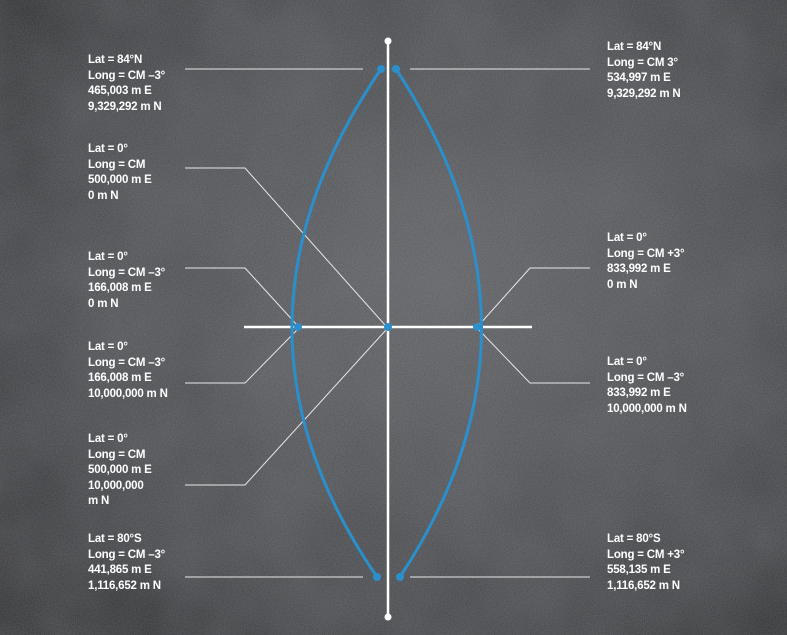  I want to click on point-equator-east, so click(477, 327).